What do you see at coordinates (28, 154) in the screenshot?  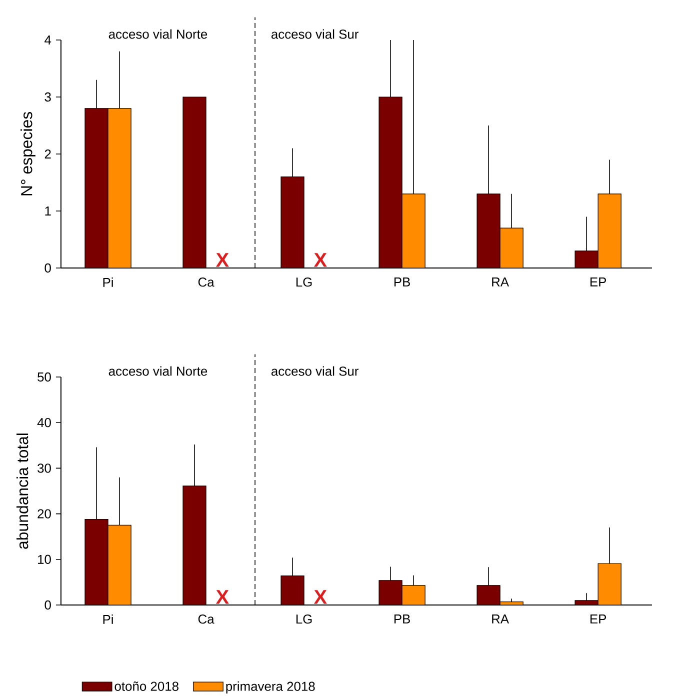 I see `y-axis-title: N° especies` at bounding box center [28, 154].